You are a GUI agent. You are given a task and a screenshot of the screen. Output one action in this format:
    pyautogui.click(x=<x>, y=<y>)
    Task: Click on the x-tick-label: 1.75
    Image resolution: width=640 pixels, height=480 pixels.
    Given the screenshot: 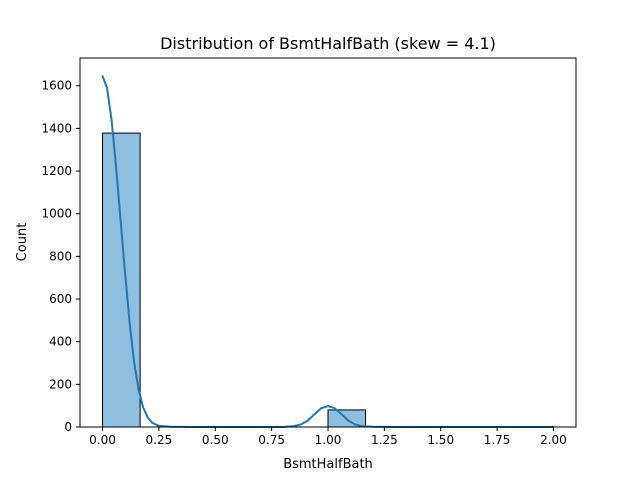 What is the action you would take?
    pyautogui.click(x=497, y=440)
    